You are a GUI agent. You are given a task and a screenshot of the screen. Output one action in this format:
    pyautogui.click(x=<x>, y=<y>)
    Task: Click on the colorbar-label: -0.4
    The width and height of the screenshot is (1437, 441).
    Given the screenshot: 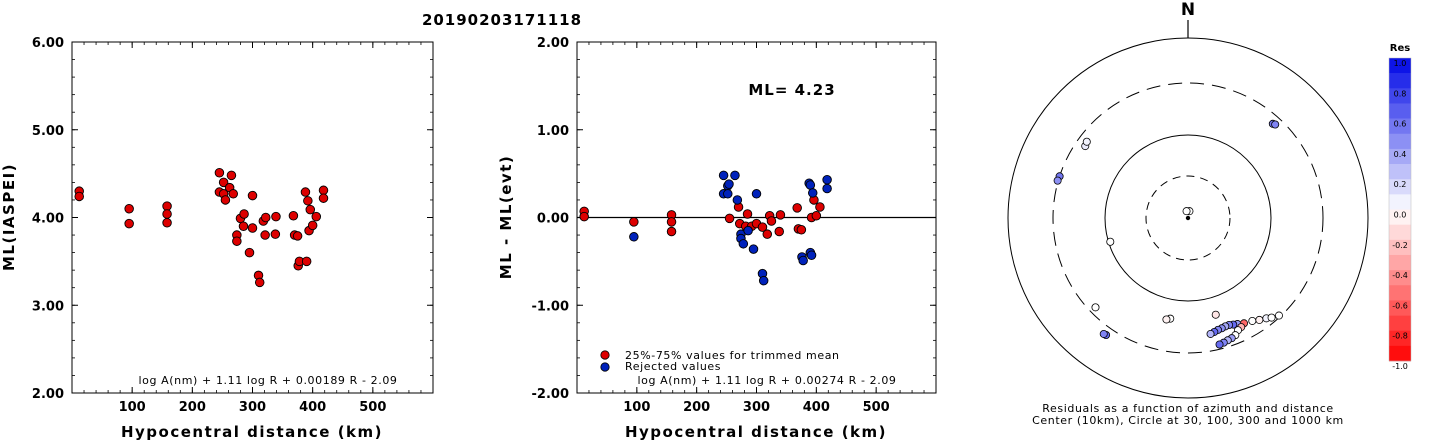 What is the action you would take?
    pyautogui.click(x=1400, y=275)
    